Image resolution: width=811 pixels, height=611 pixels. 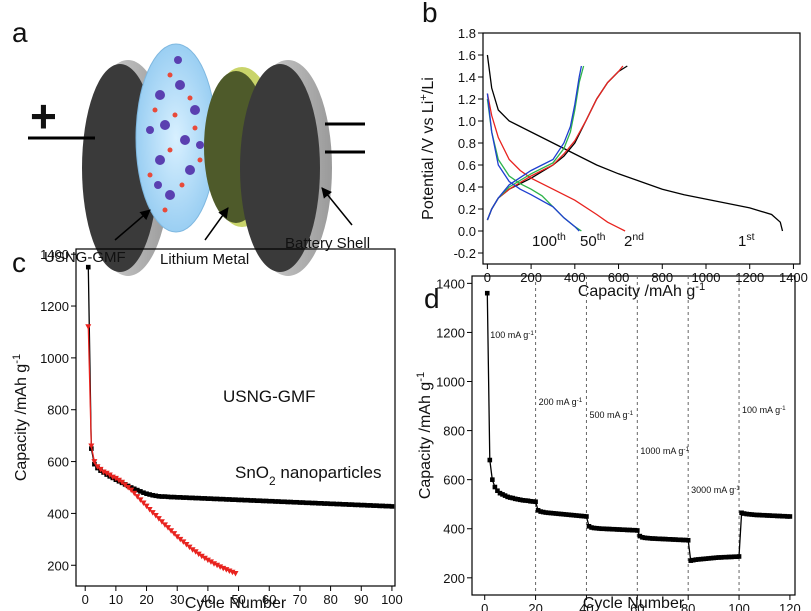 What do you see at coordinates (608, 415) in the screenshot?
I see `rate-label-part: 500 mA g` at bounding box center [608, 415].